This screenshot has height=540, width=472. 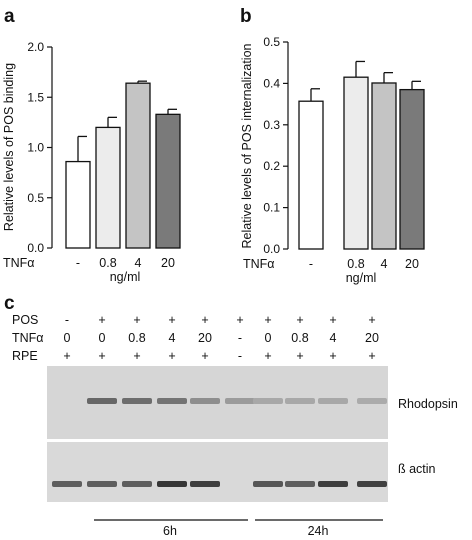 I want to click on chart-b-y-axis-label: Relative levels of POS internalization, so click(x=247, y=145).